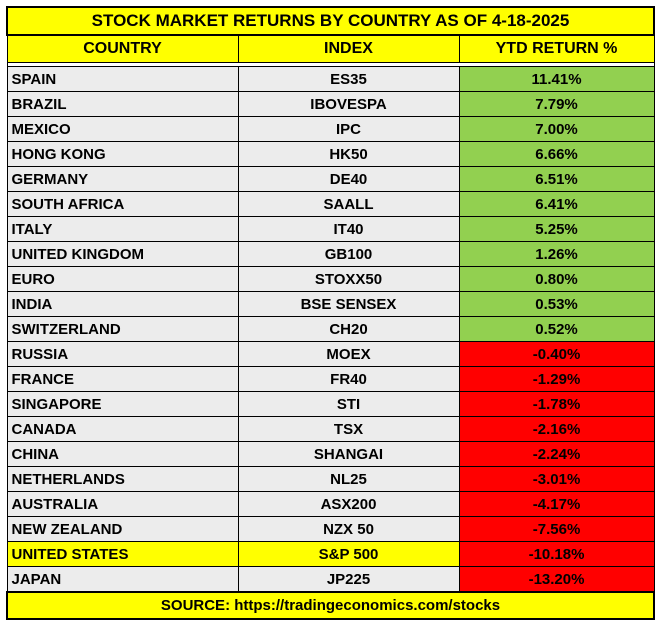 The width and height of the screenshot is (659, 620). Describe the element at coordinates (122, 504) in the screenshot. I see `country-cell: AUSTRALIA` at that location.